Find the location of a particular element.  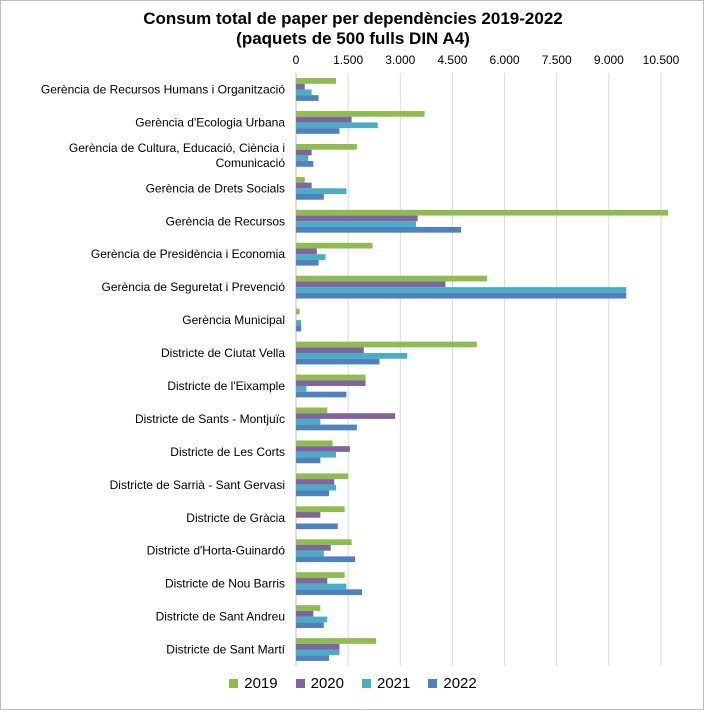

legend-item-2022: 2022 is located at coordinates (452, 683).